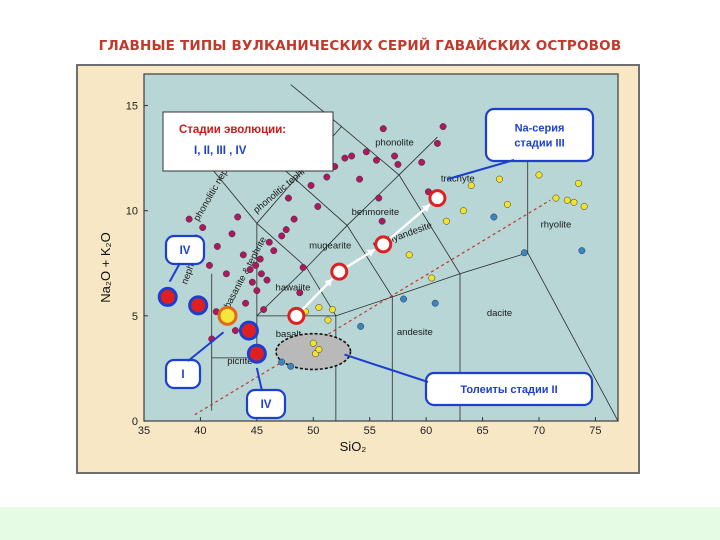  I want to click on field-label-dacite: dacite, so click(499, 313).